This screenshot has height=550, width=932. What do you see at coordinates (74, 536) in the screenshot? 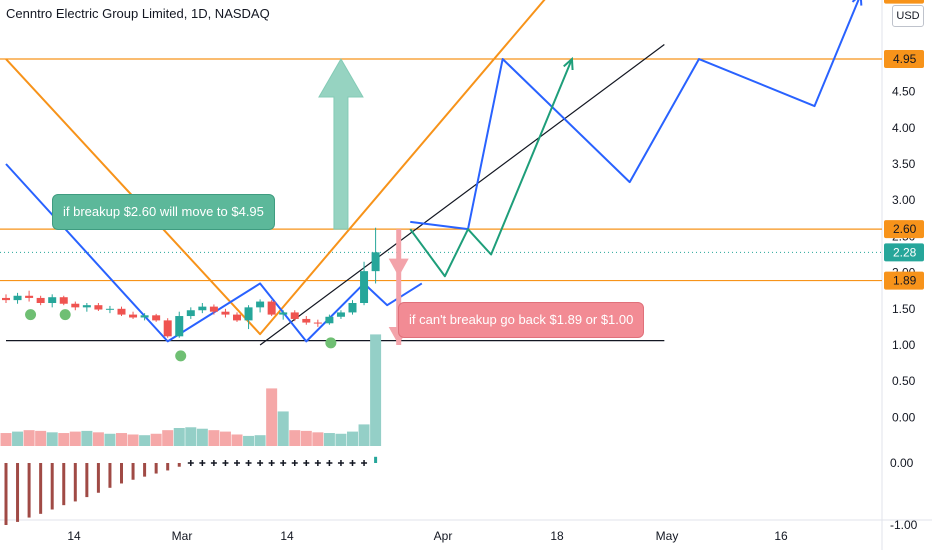
I see `time-tick-label: 14` at bounding box center [74, 536].